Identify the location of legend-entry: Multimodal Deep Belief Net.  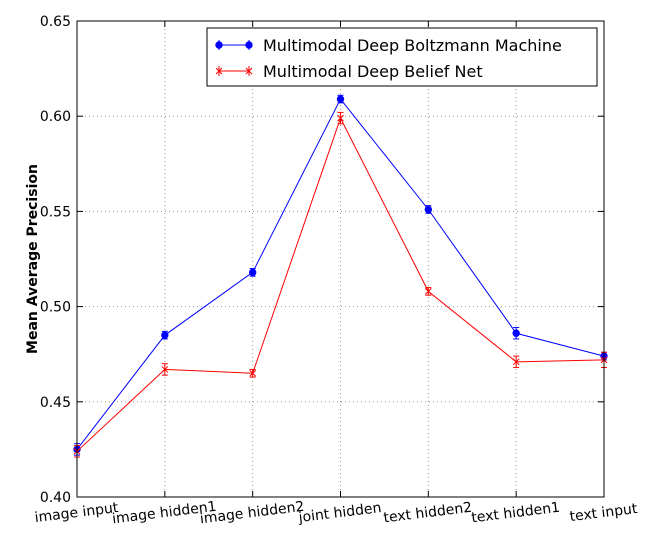
(349, 71).